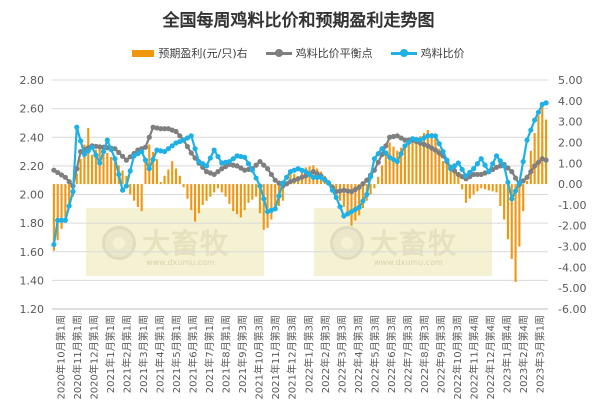 The height and width of the screenshot is (413, 597). What do you see at coordinates (414, 243) in the screenshot?
I see `watermark-text-right: 大畜牧` at bounding box center [414, 243].